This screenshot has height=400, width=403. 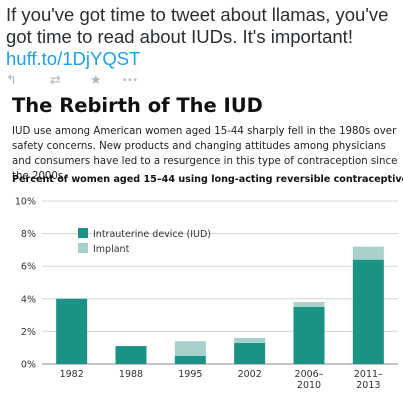 I want to click on x-tick-label: 1988, so click(x=131, y=374).